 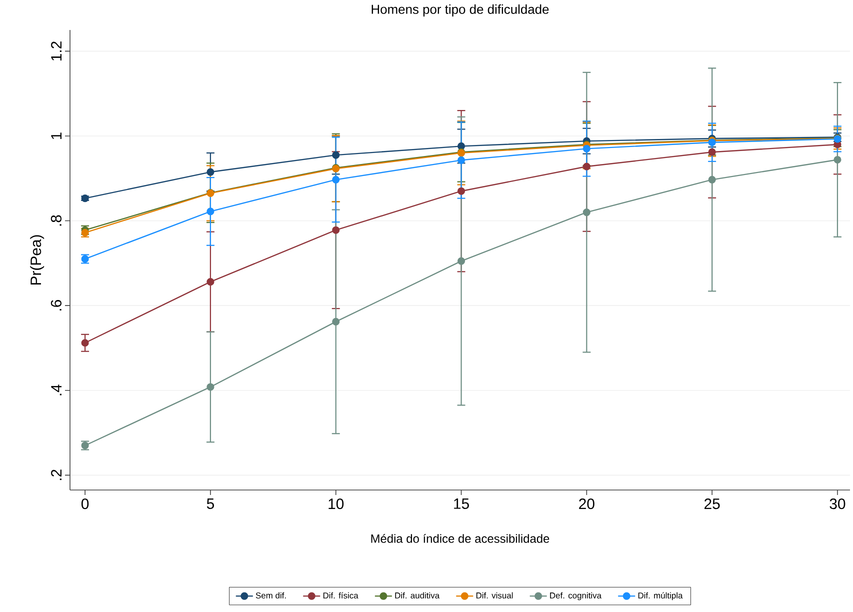 I want to click on x-tick-label: 30, so click(x=838, y=504).